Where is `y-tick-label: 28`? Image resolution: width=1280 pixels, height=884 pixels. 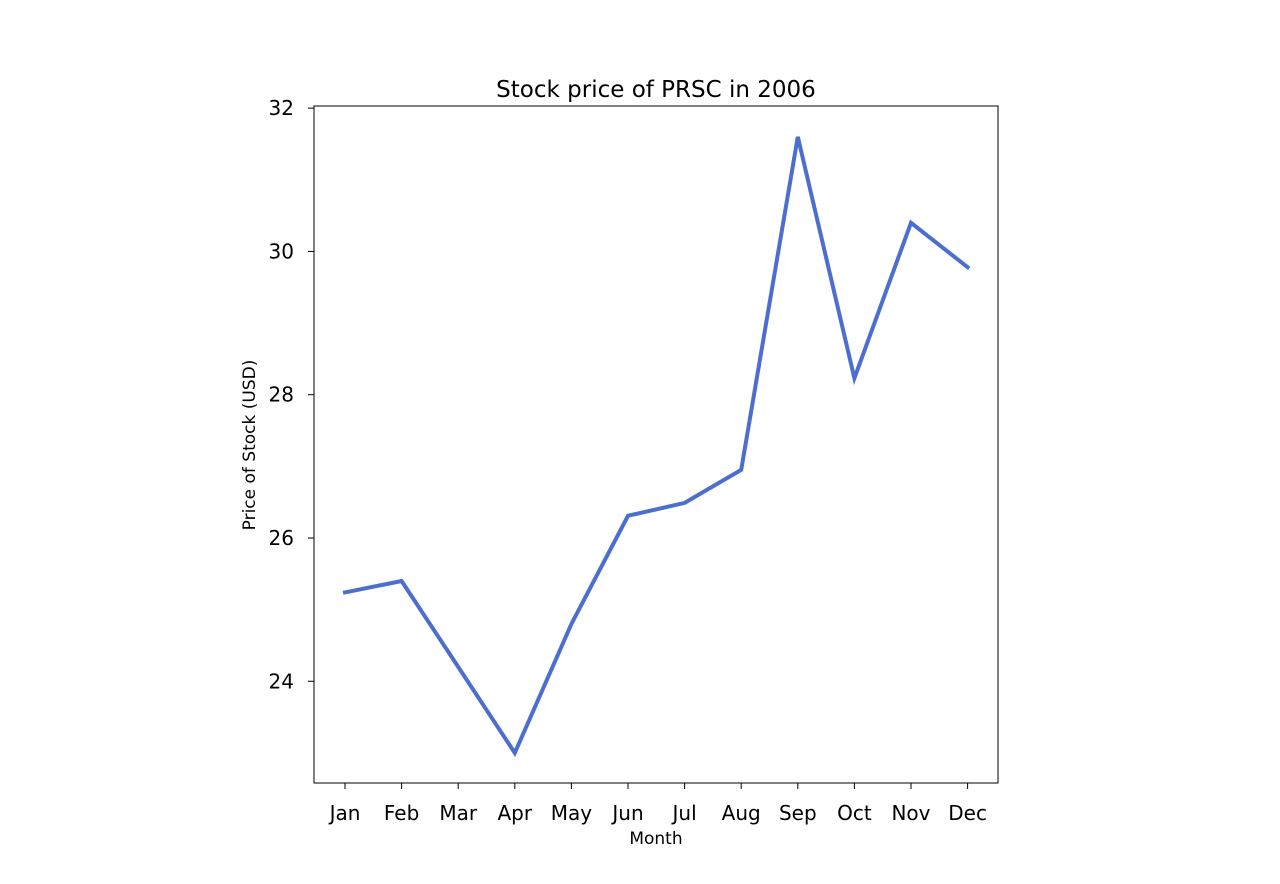
y-tick-label: 28 is located at coordinates (281, 395).